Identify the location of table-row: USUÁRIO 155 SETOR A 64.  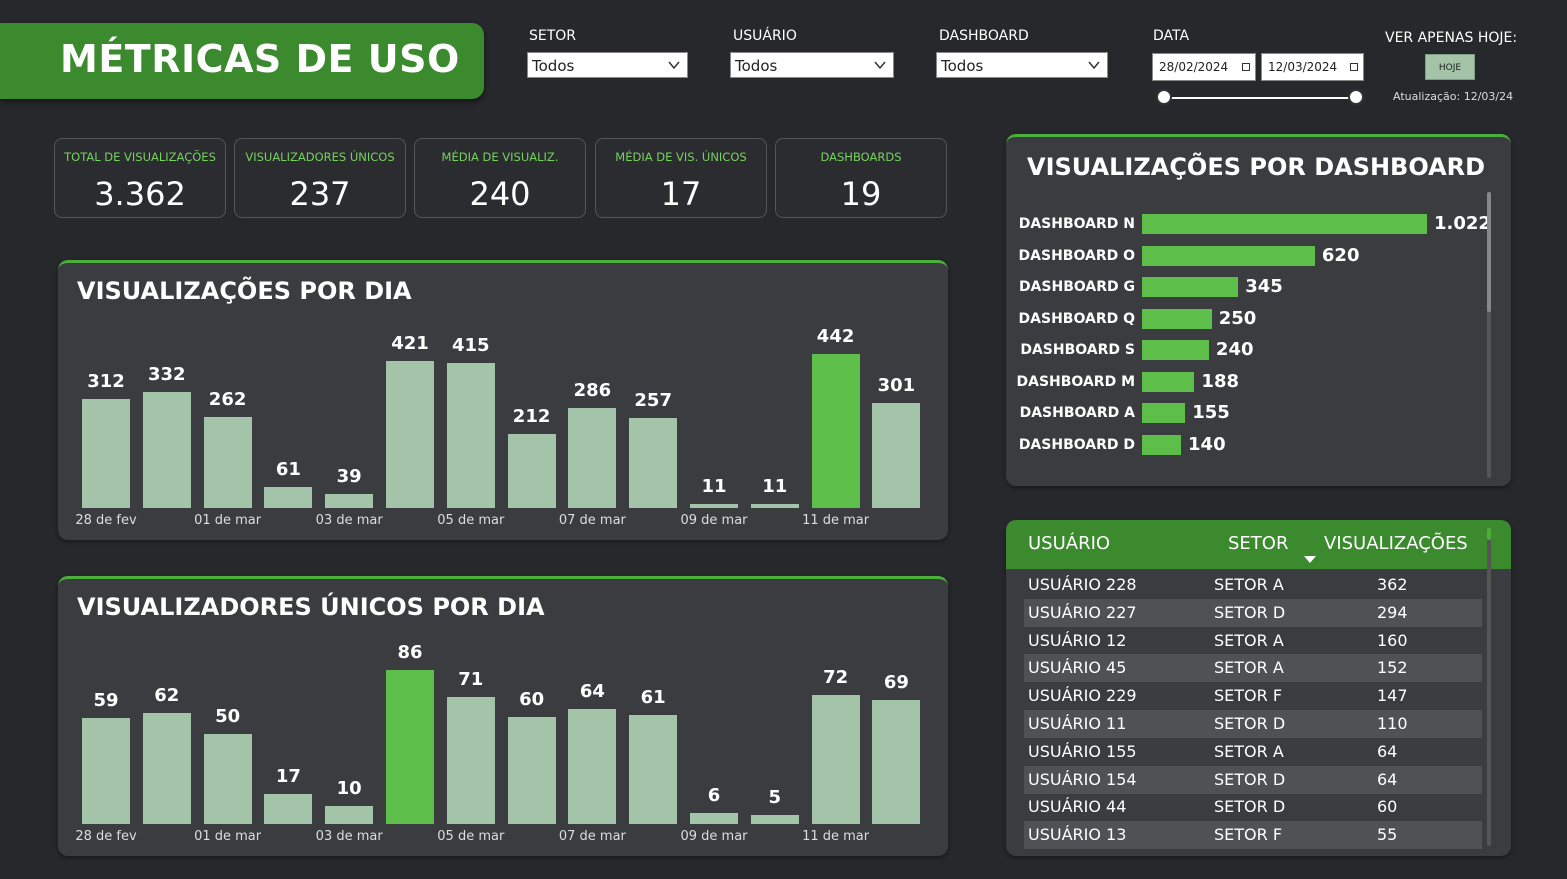
(1253, 752).